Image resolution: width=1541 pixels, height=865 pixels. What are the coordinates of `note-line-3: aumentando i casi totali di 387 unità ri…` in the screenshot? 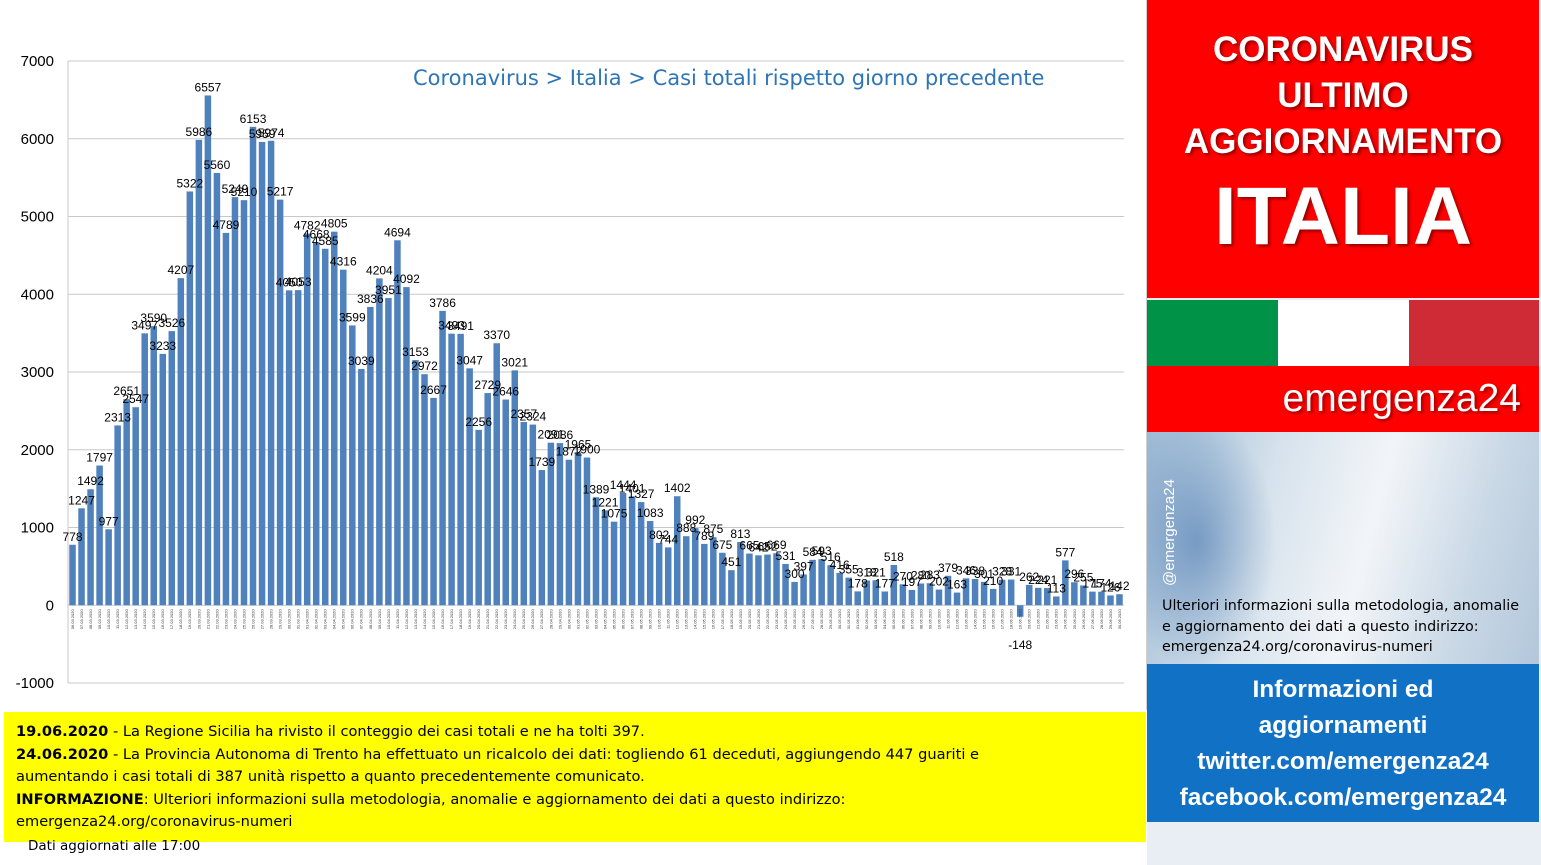 It's located at (330, 776).